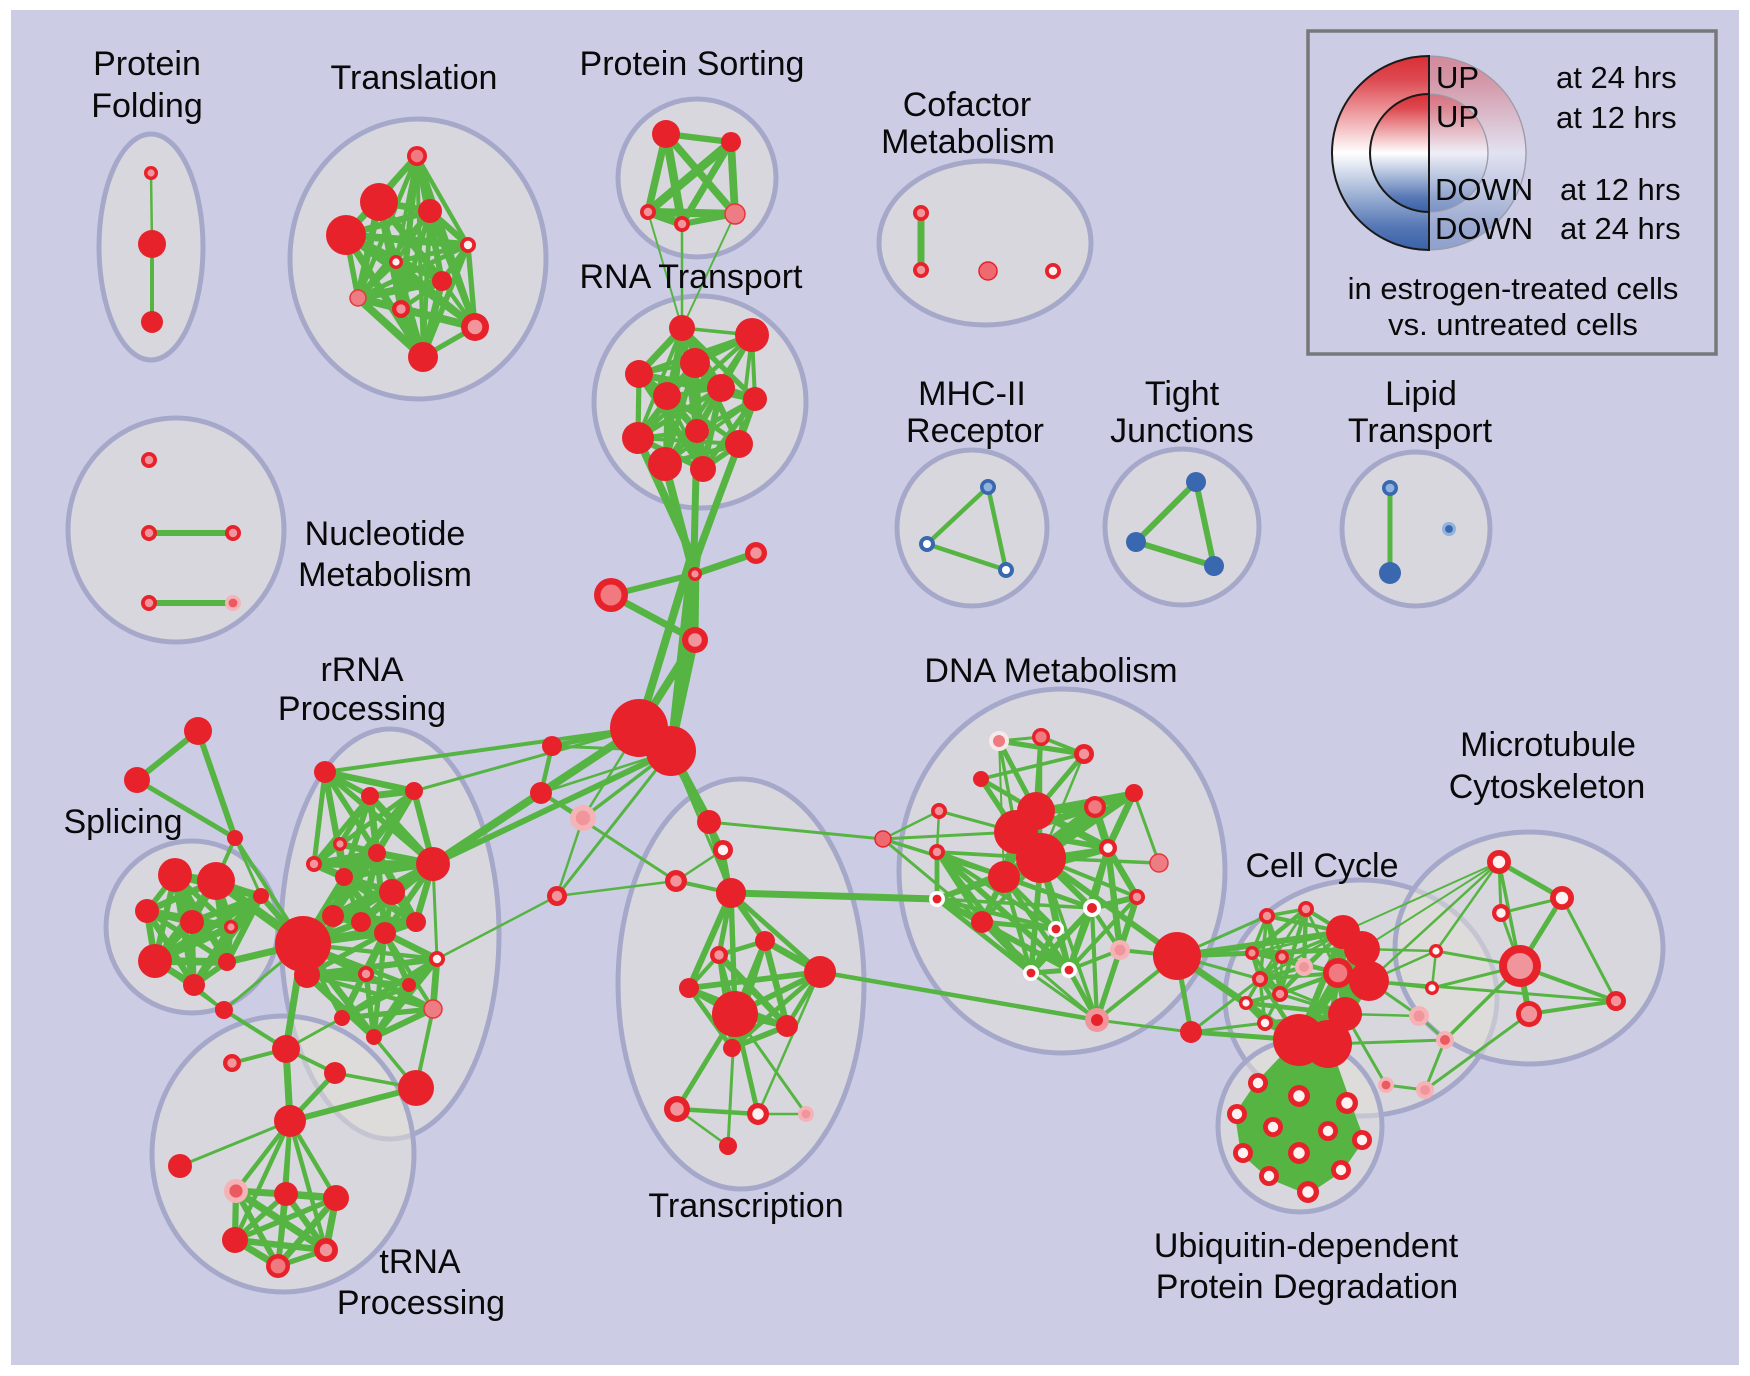  I want to click on svg-text: RNA Transport, so click(692, 277).